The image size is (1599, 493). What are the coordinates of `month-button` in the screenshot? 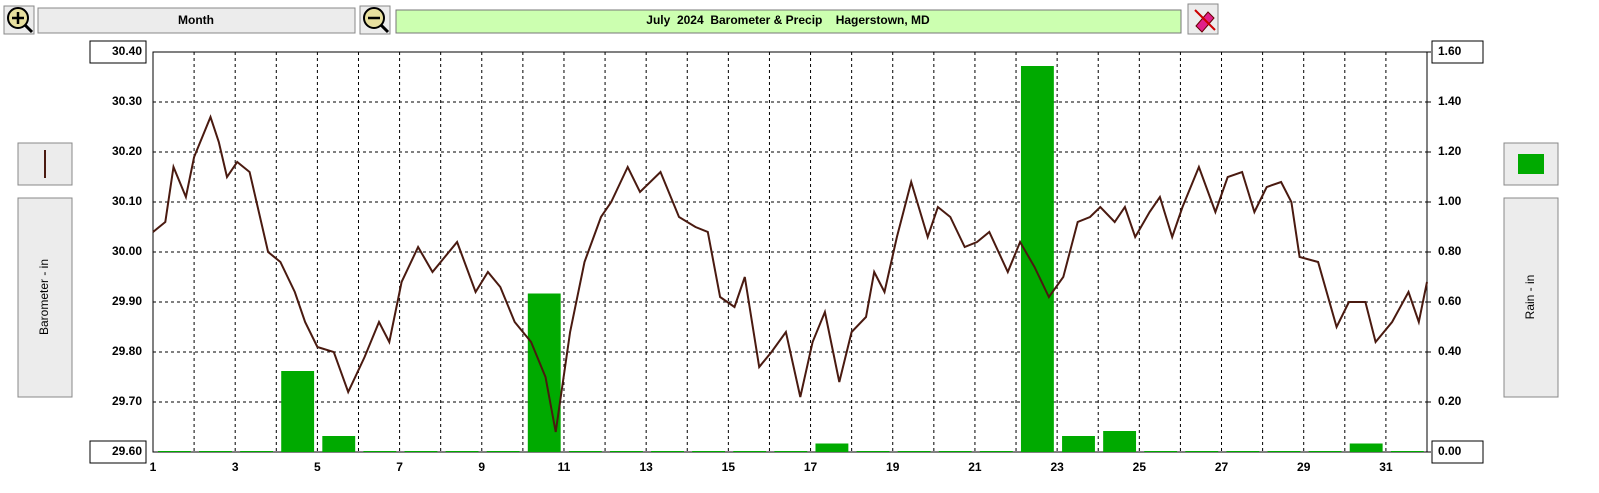 It's located at (196, 20).